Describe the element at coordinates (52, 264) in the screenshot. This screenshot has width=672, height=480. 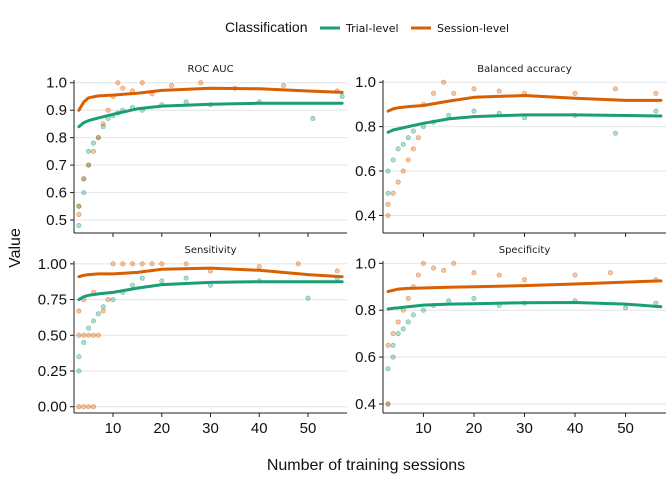
I see `y-tick-label: 1.00` at that location.